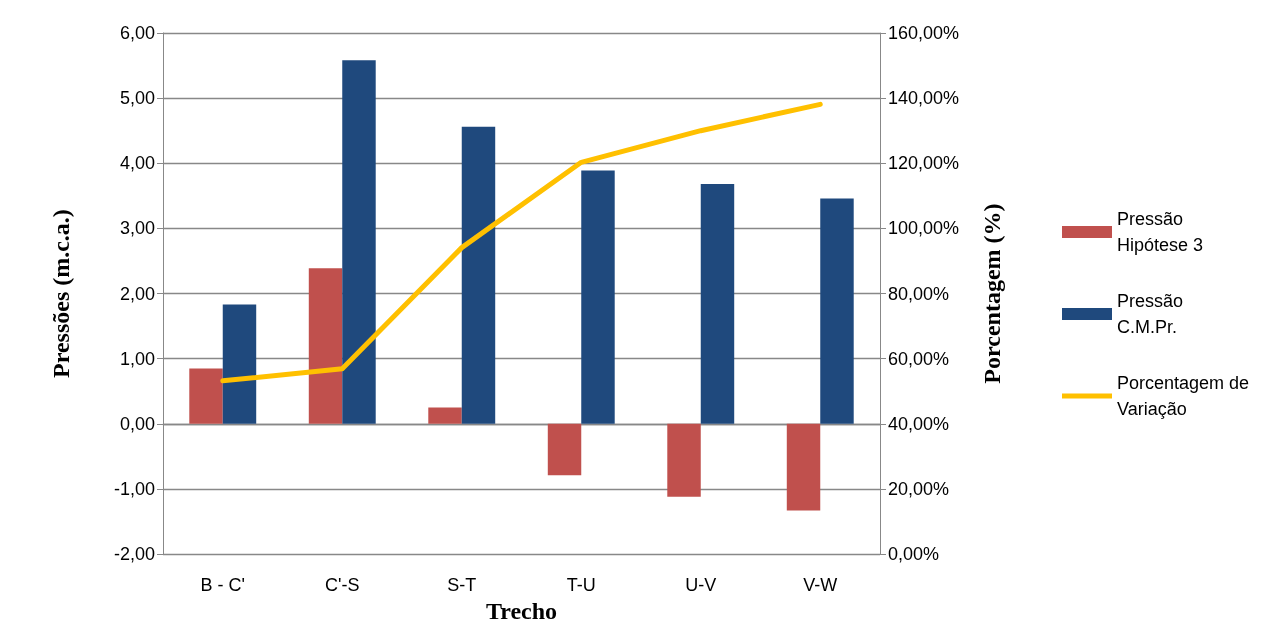  I want to click on x-axis-title: Trecho, so click(521, 611).